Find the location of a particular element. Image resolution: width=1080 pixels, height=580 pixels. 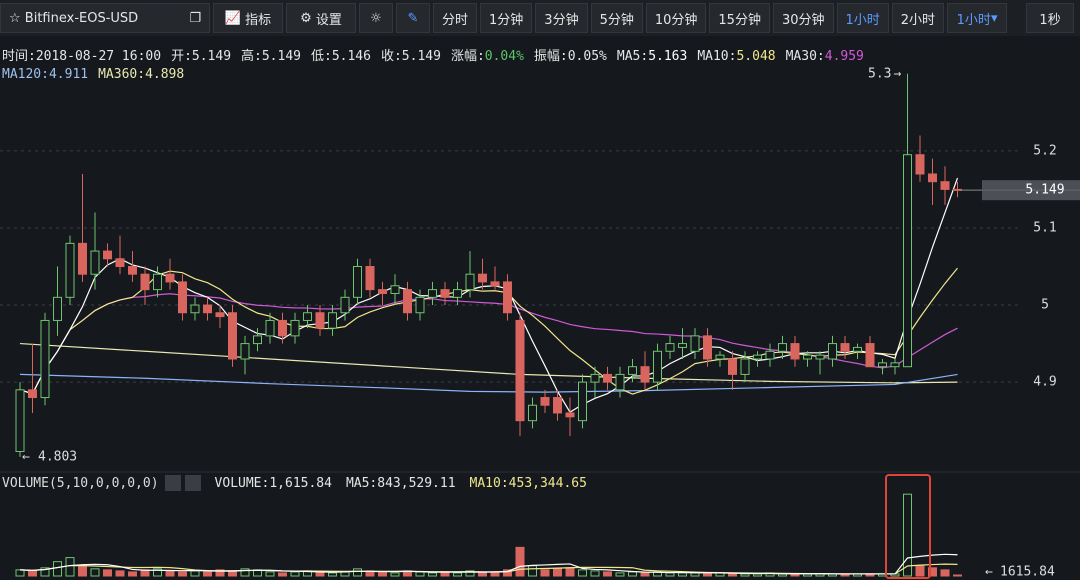

period-button: 分时 is located at coordinates (455, 18).